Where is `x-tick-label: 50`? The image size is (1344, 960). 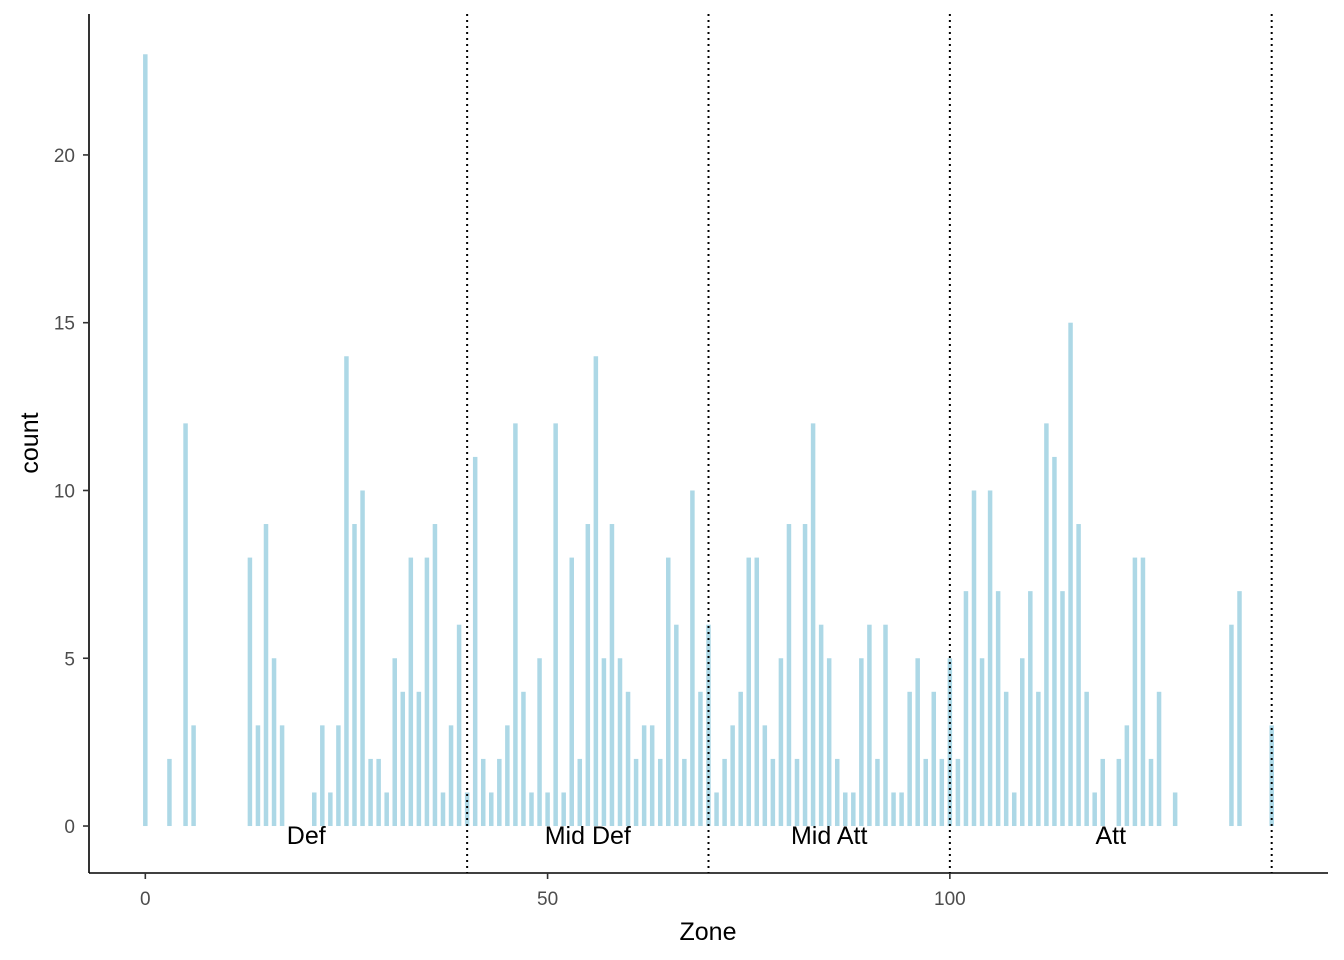 x-tick-label: 50 is located at coordinates (547, 899).